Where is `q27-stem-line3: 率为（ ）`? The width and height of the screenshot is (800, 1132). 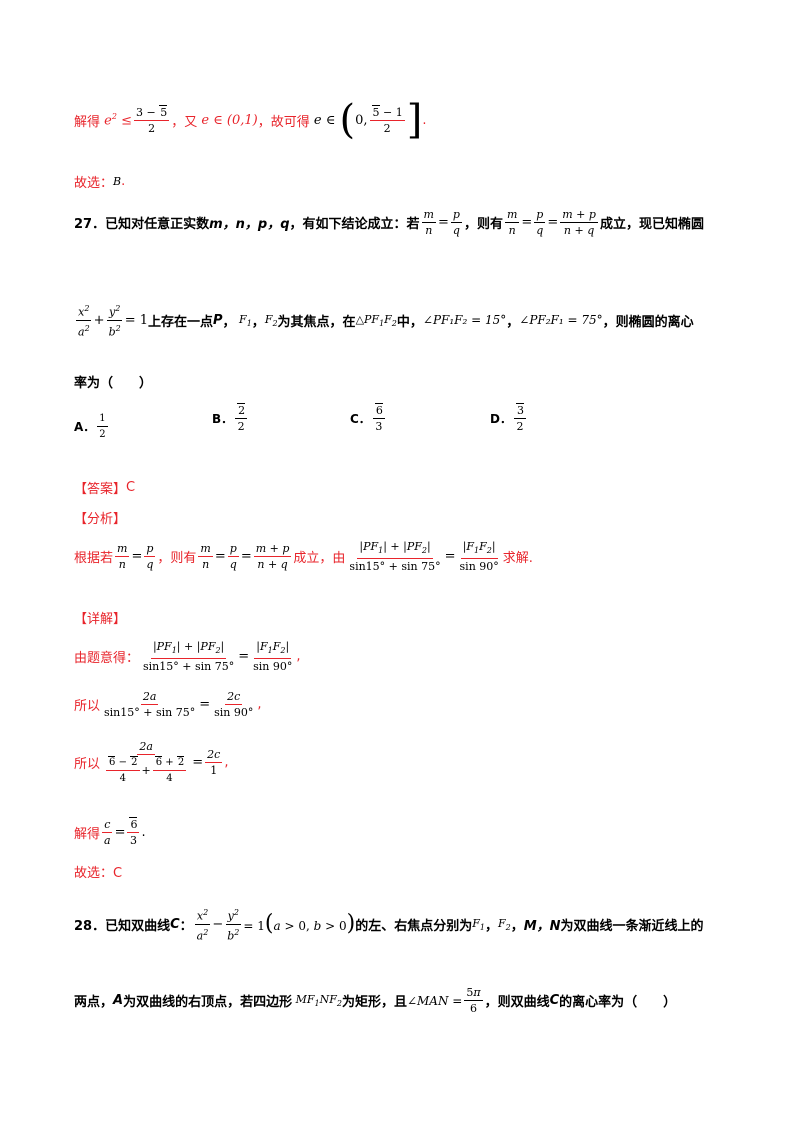
q27-stem-line3: 率为（ ） is located at coordinates (113, 383).